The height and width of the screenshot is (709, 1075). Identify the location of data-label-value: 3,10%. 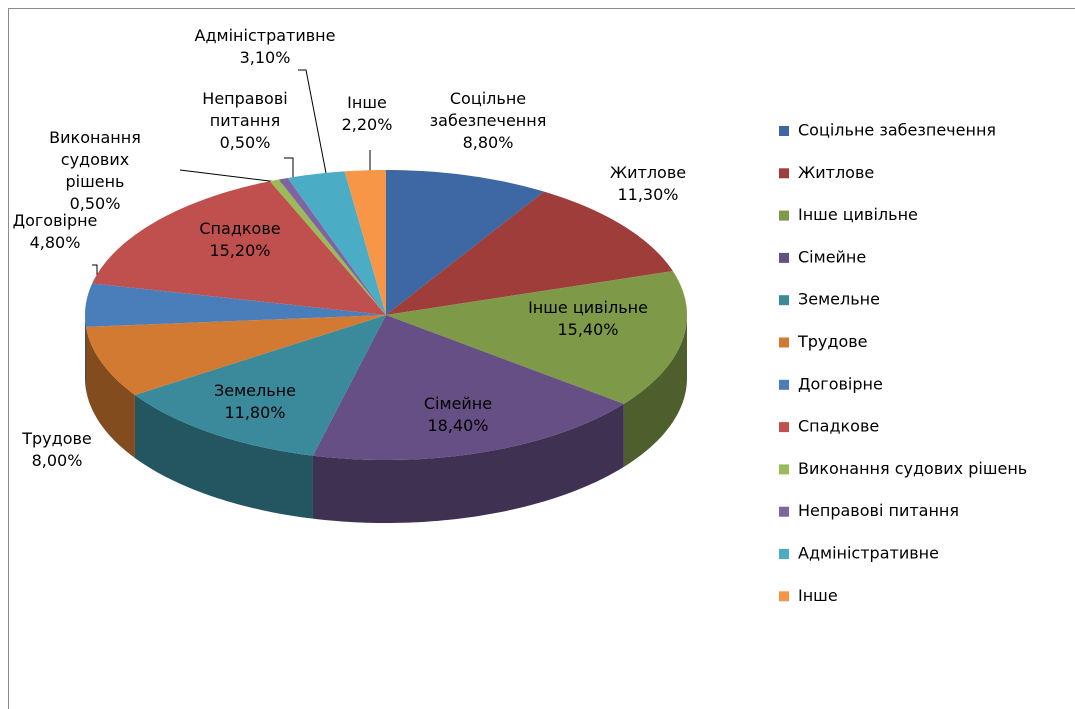
(265, 57).